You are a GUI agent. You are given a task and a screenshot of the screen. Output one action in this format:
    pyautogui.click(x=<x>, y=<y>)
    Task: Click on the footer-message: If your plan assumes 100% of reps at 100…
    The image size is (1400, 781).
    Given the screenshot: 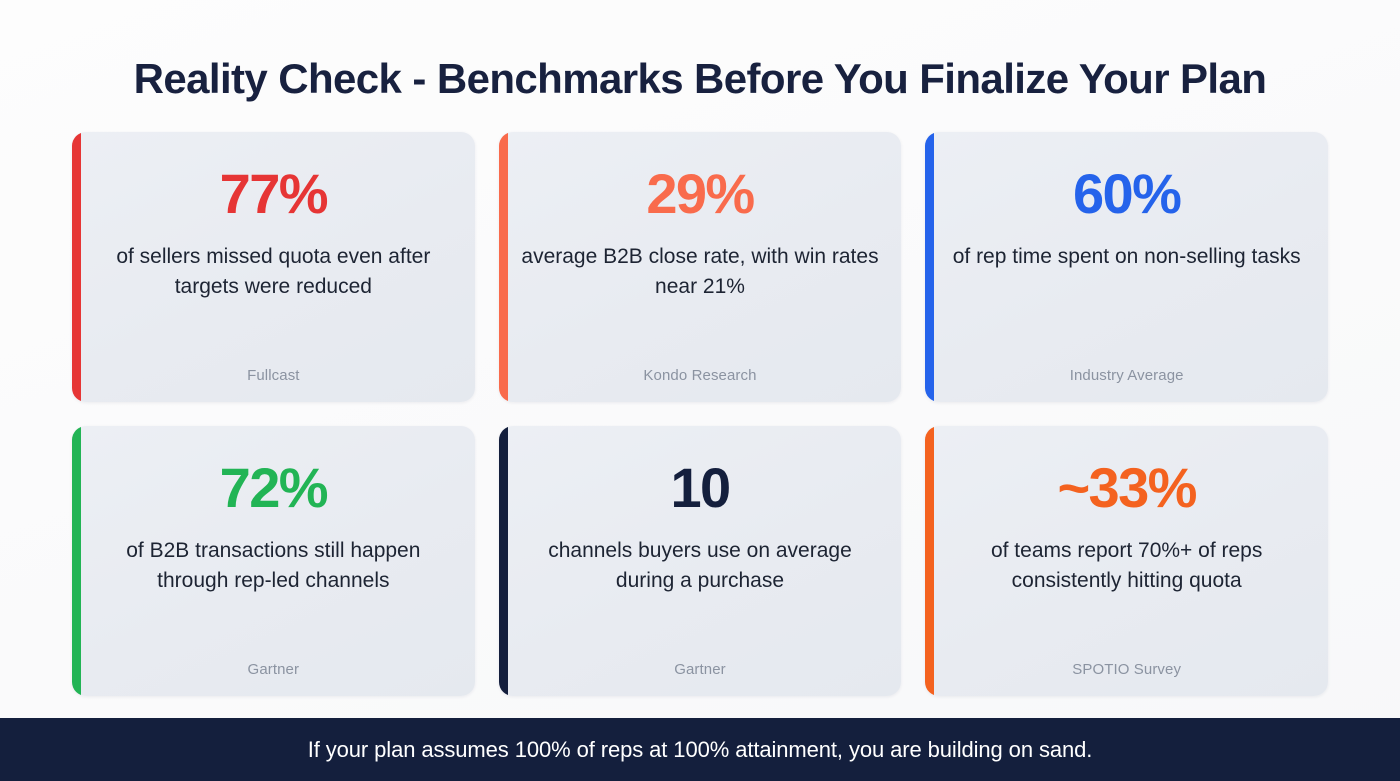 What is the action you would take?
    pyautogui.click(x=700, y=749)
    